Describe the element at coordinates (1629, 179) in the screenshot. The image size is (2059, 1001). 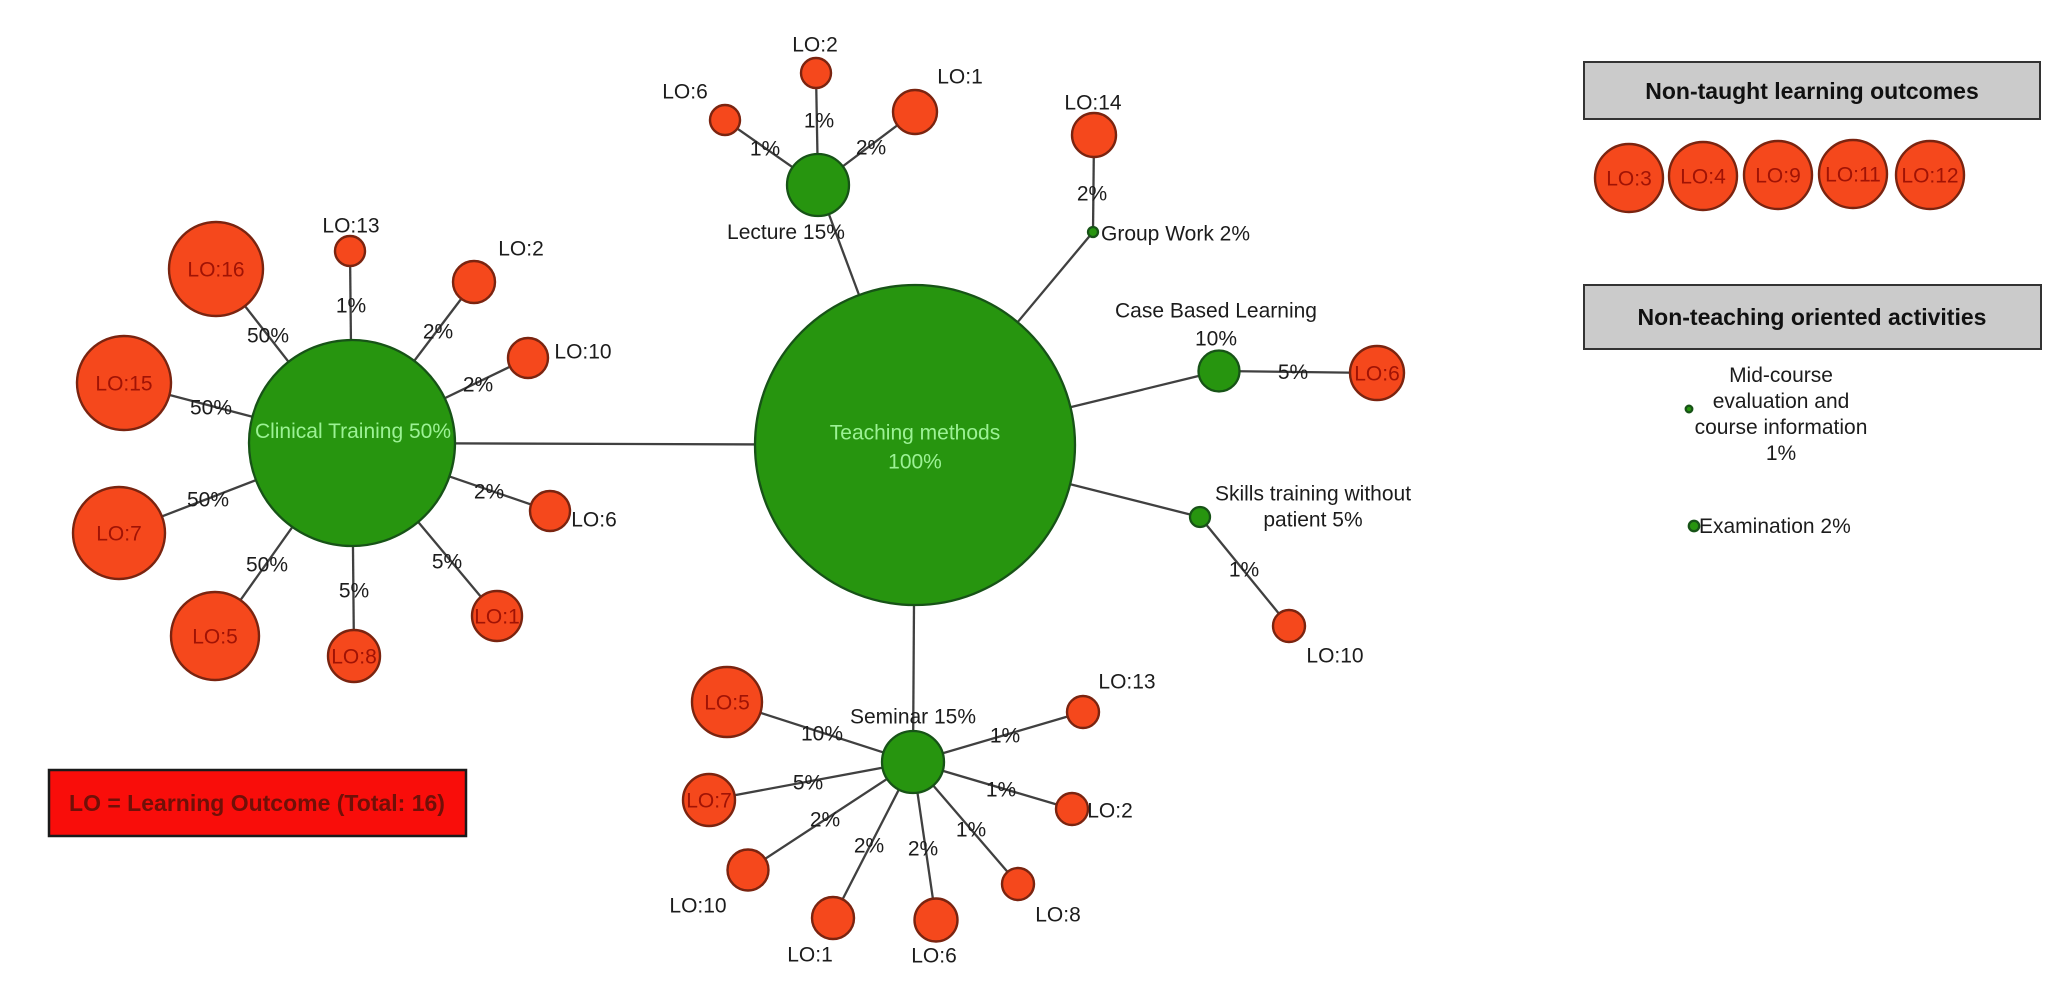
I see `svg-text: LO:3` at that location.